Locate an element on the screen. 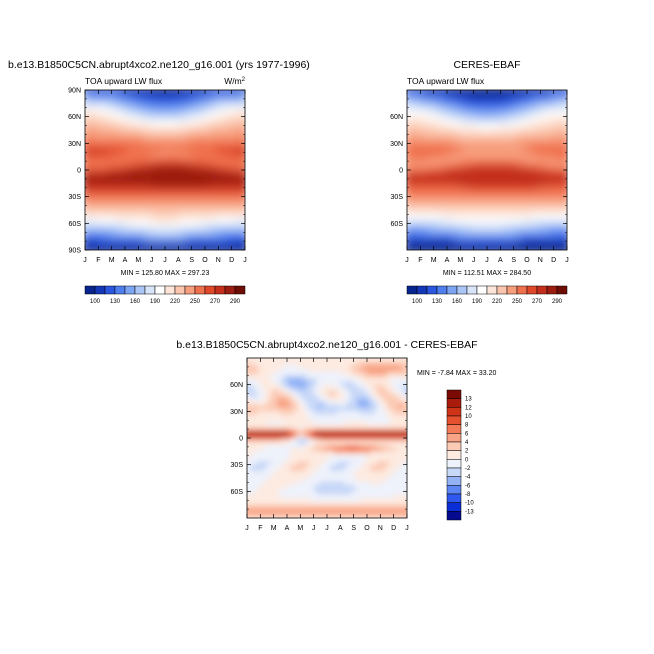  colorbar: 100 130 160 190 220 250 270 290 is located at coordinates (165, 295).